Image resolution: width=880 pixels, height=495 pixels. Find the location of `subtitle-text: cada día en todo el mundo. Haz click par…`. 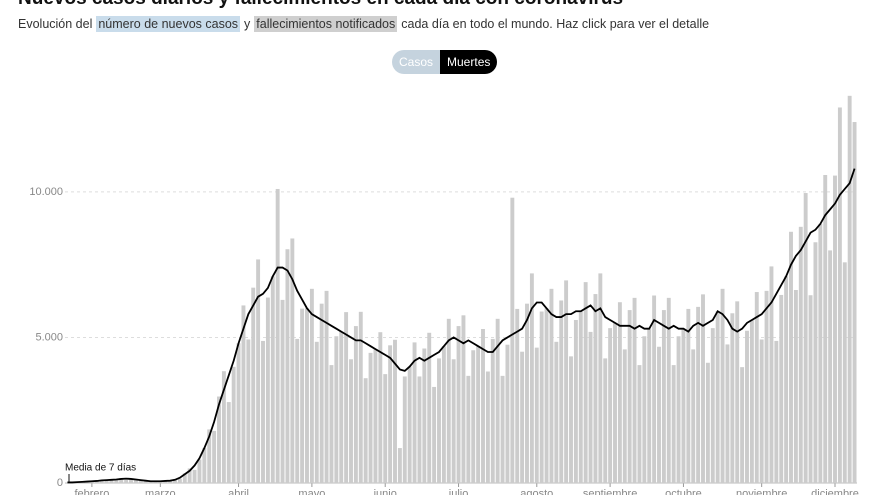

subtitle-text: cada día en todo el mundo. Haz click par… is located at coordinates (555, 24).